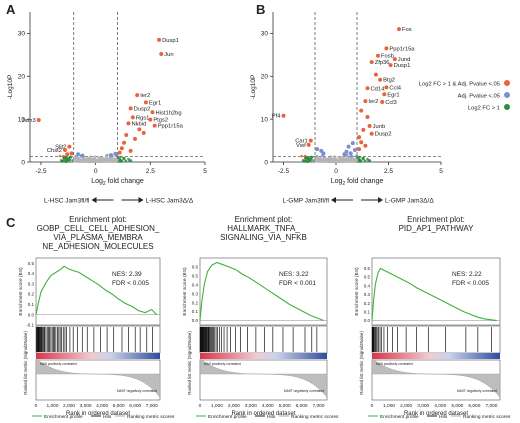  Describe the element at coordinates (393, 95) in the screenshot. I see `gene-label: Egr1` at that location.